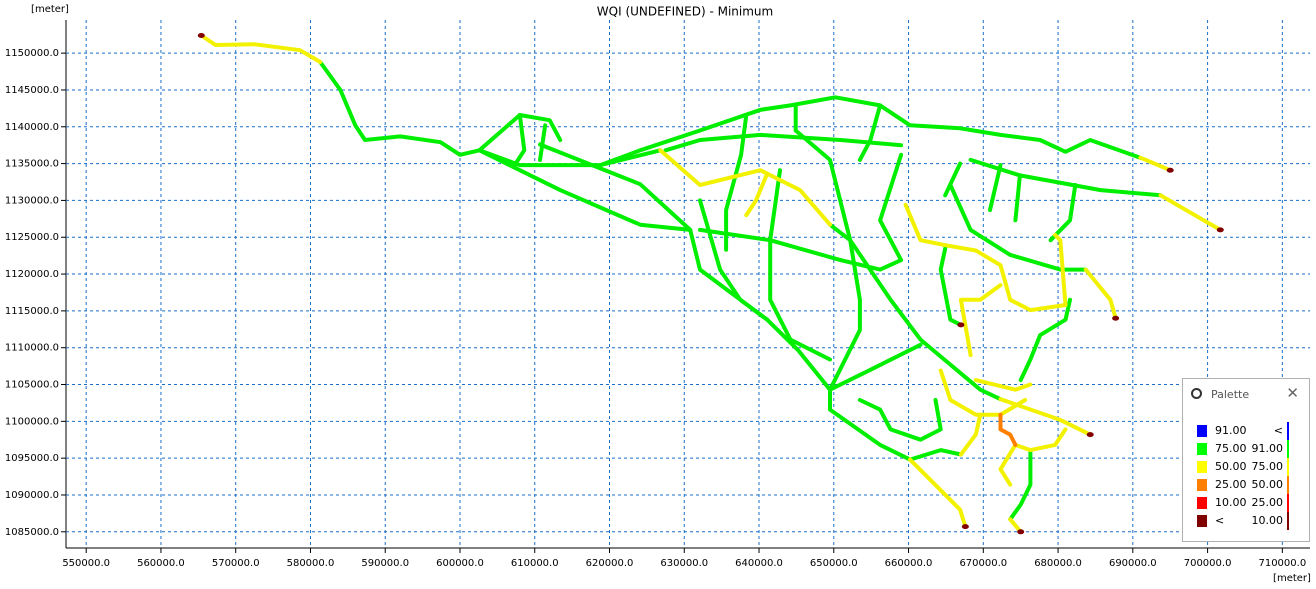 The width and height of the screenshot is (1316, 589). Describe the element at coordinates (1292, 393) in the screenshot. I see `close-button: ✕` at that location.